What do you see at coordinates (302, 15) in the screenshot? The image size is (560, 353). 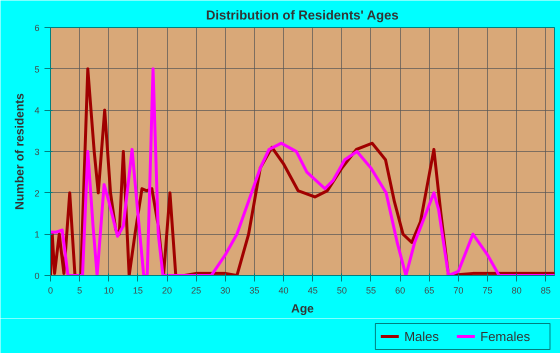 I see `chart-title: Distribution of Residents' Ages` at bounding box center [302, 15].